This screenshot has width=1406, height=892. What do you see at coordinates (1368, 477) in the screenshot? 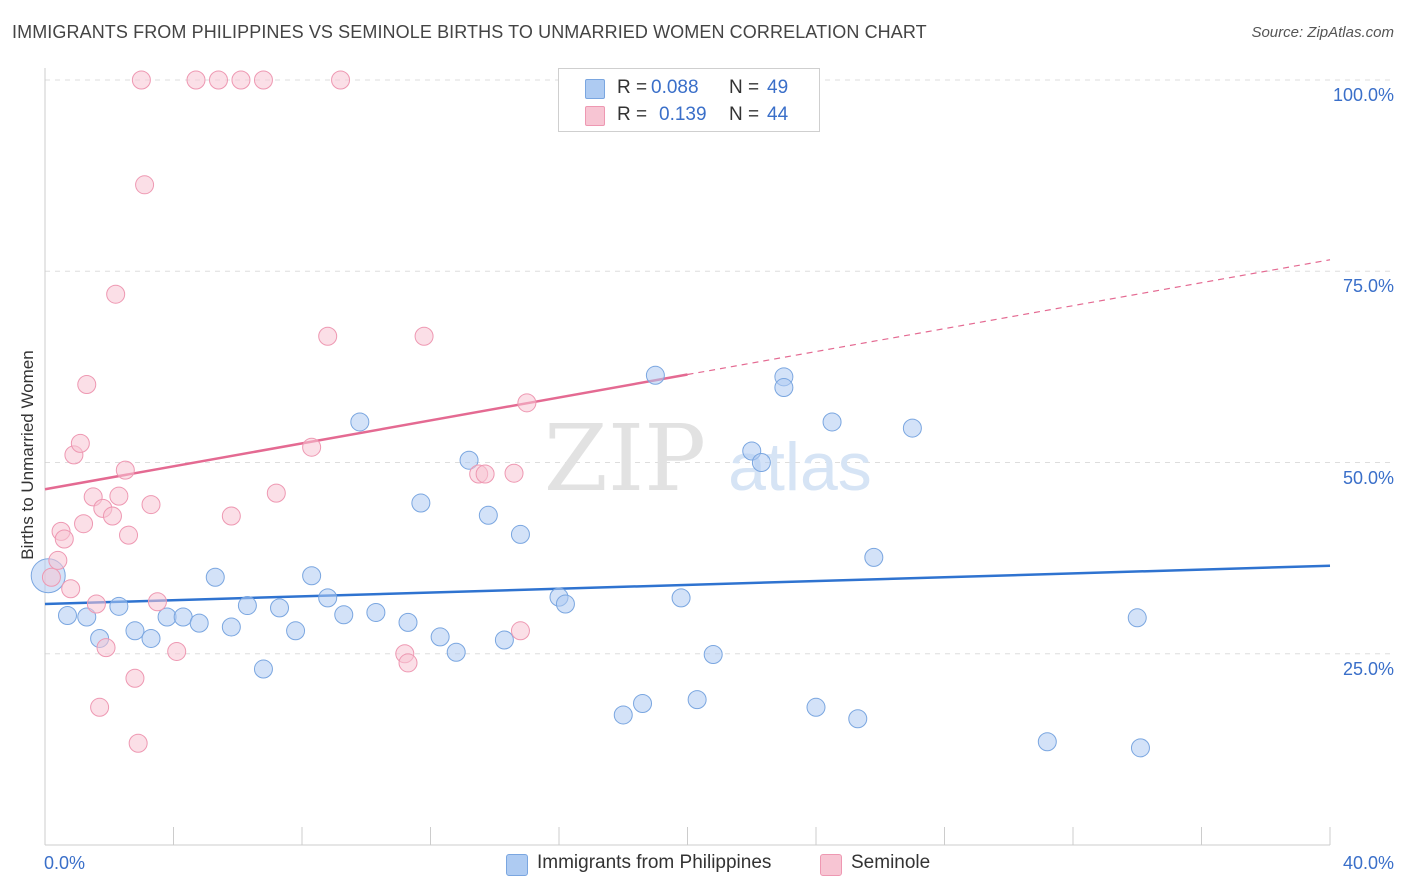
I see `y-tick-label: 50.0%` at bounding box center [1368, 477].